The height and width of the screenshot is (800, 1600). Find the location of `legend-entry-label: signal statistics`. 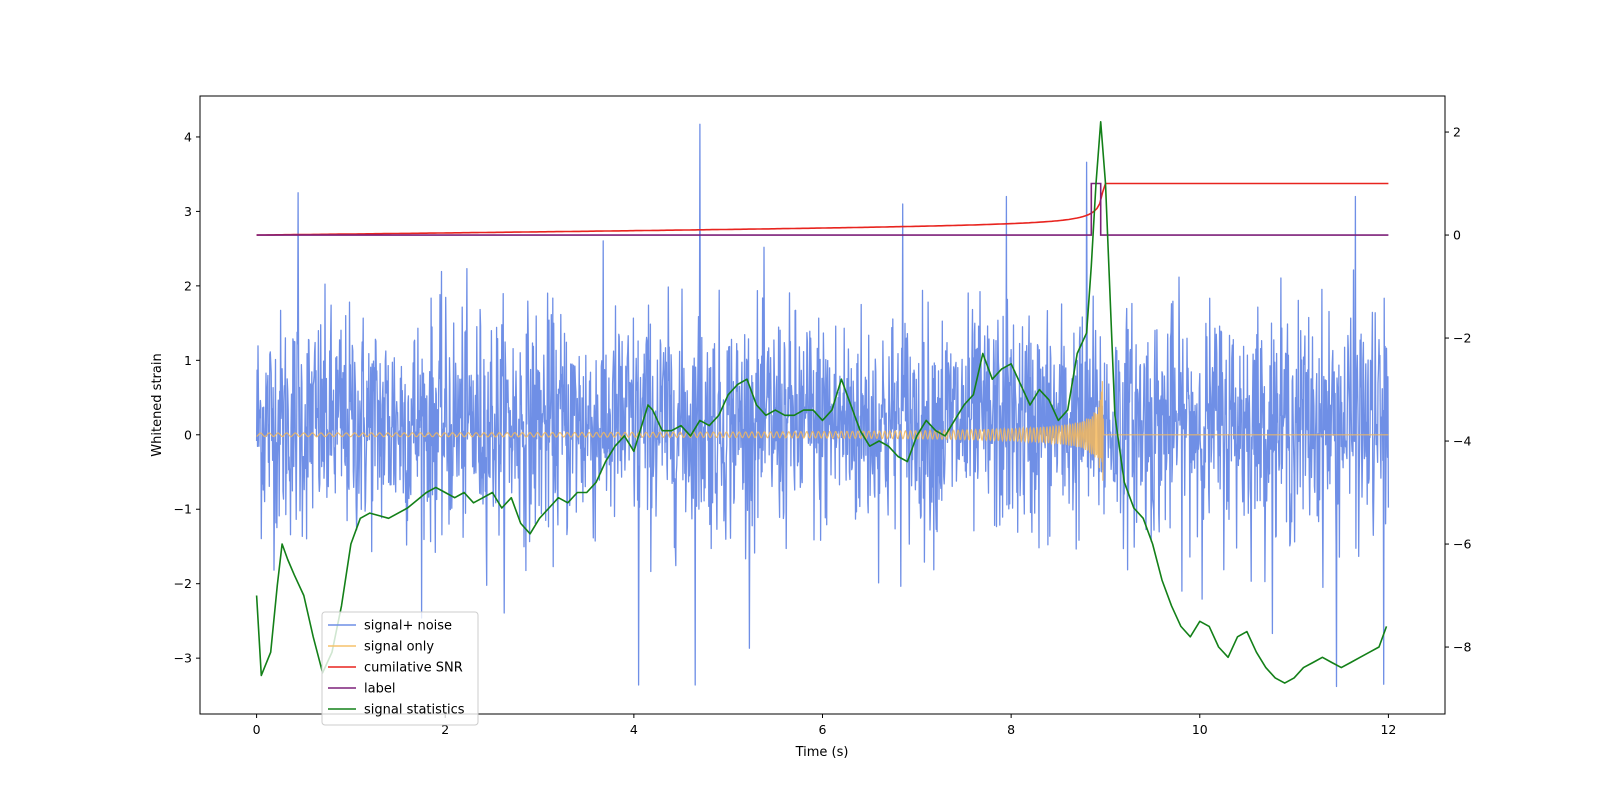

legend-entry-label: signal statistics is located at coordinates (414, 710).